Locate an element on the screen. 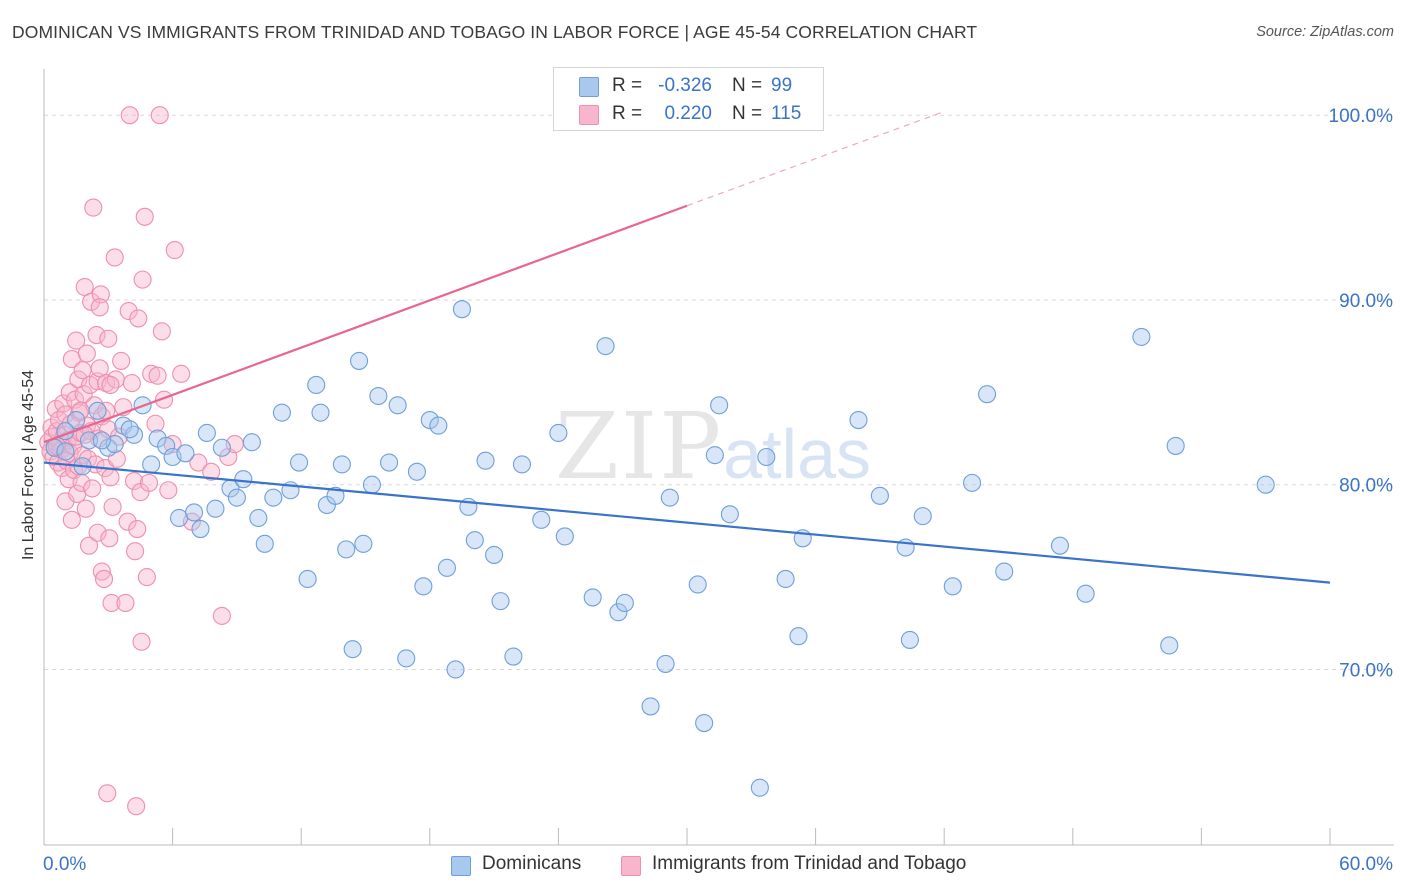  watermark: ZIPatlas is located at coordinates (713, 446).